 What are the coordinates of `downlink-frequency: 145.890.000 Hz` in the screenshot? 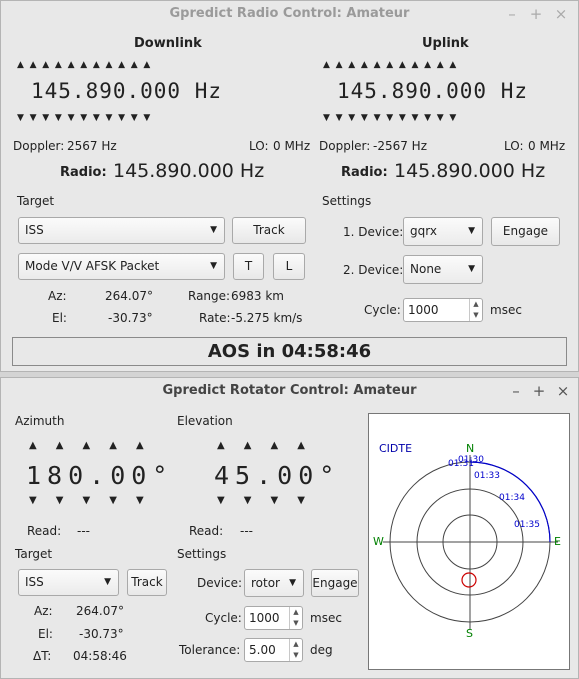 It's located at (127, 91).